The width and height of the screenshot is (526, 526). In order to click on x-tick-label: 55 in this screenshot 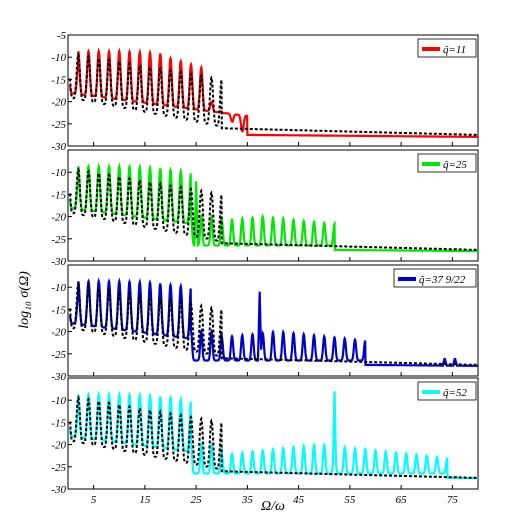, I will do `click(350, 500)`.